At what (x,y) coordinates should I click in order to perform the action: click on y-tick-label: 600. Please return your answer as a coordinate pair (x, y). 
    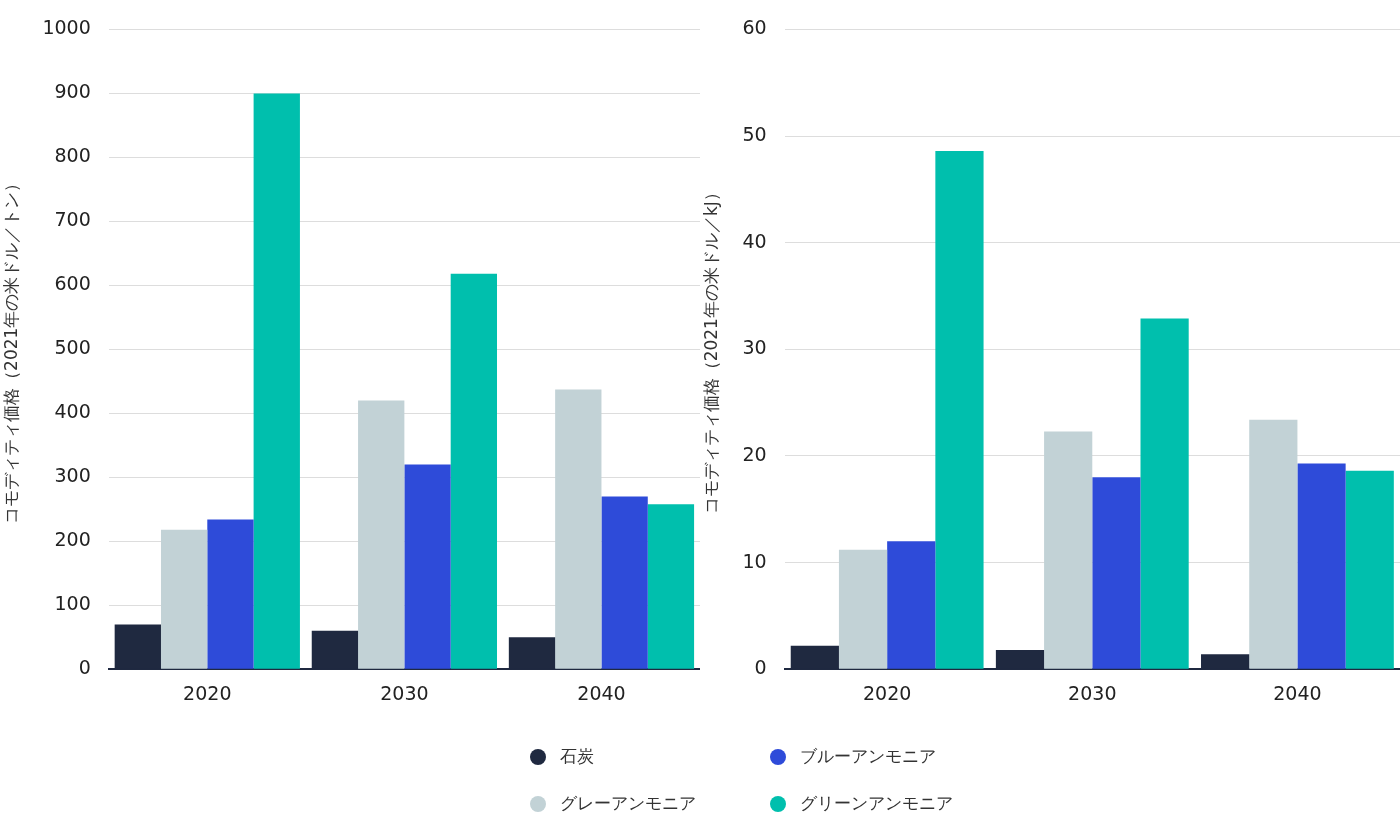
    Looking at the image, I should click on (72, 283).